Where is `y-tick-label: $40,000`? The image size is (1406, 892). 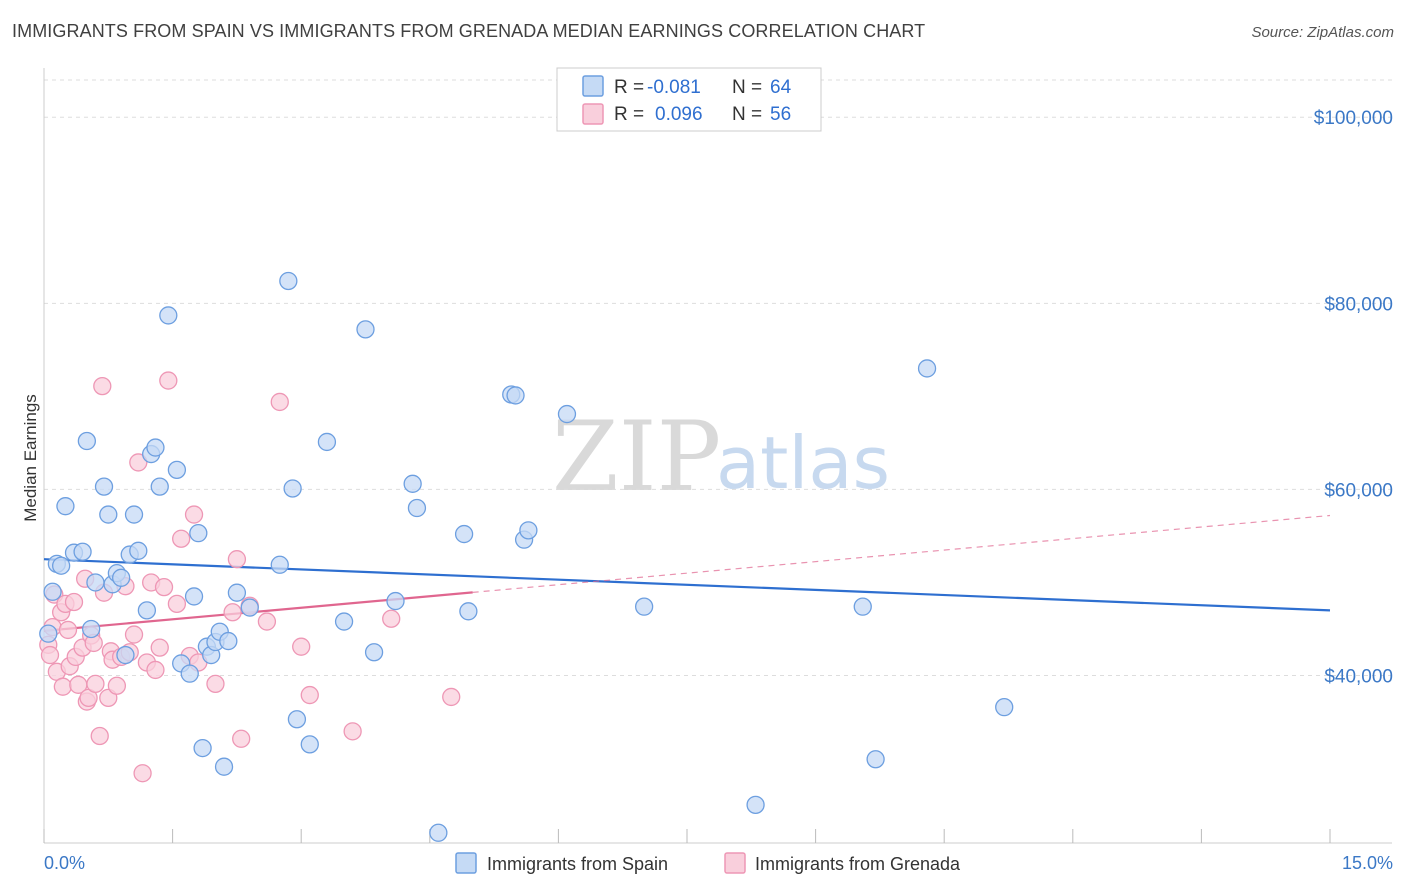 y-tick-label: $40,000 is located at coordinates (1358, 677).